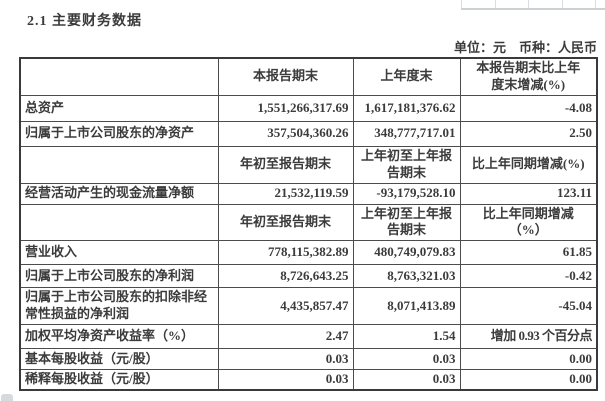 The image size is (605, 401). Describe the element at coordinates (285, 76) in the screenshot. I see `column-header: 本报告期末` at that location.